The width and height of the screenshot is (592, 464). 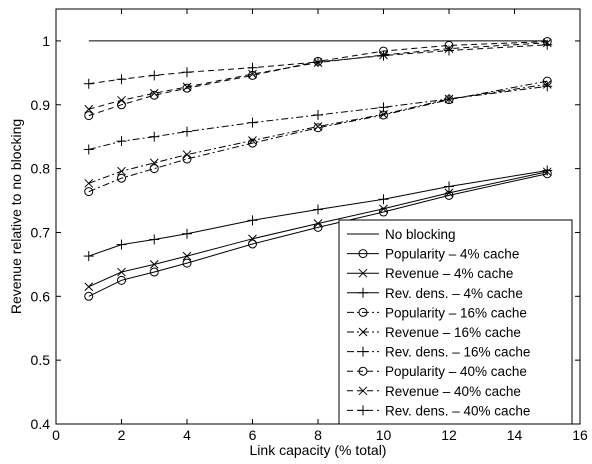 What do you see at coordinates (452, 254) in the screenshot?
I see `legend-label: Popularity – 4% cache` at bounding box center [452, 254].